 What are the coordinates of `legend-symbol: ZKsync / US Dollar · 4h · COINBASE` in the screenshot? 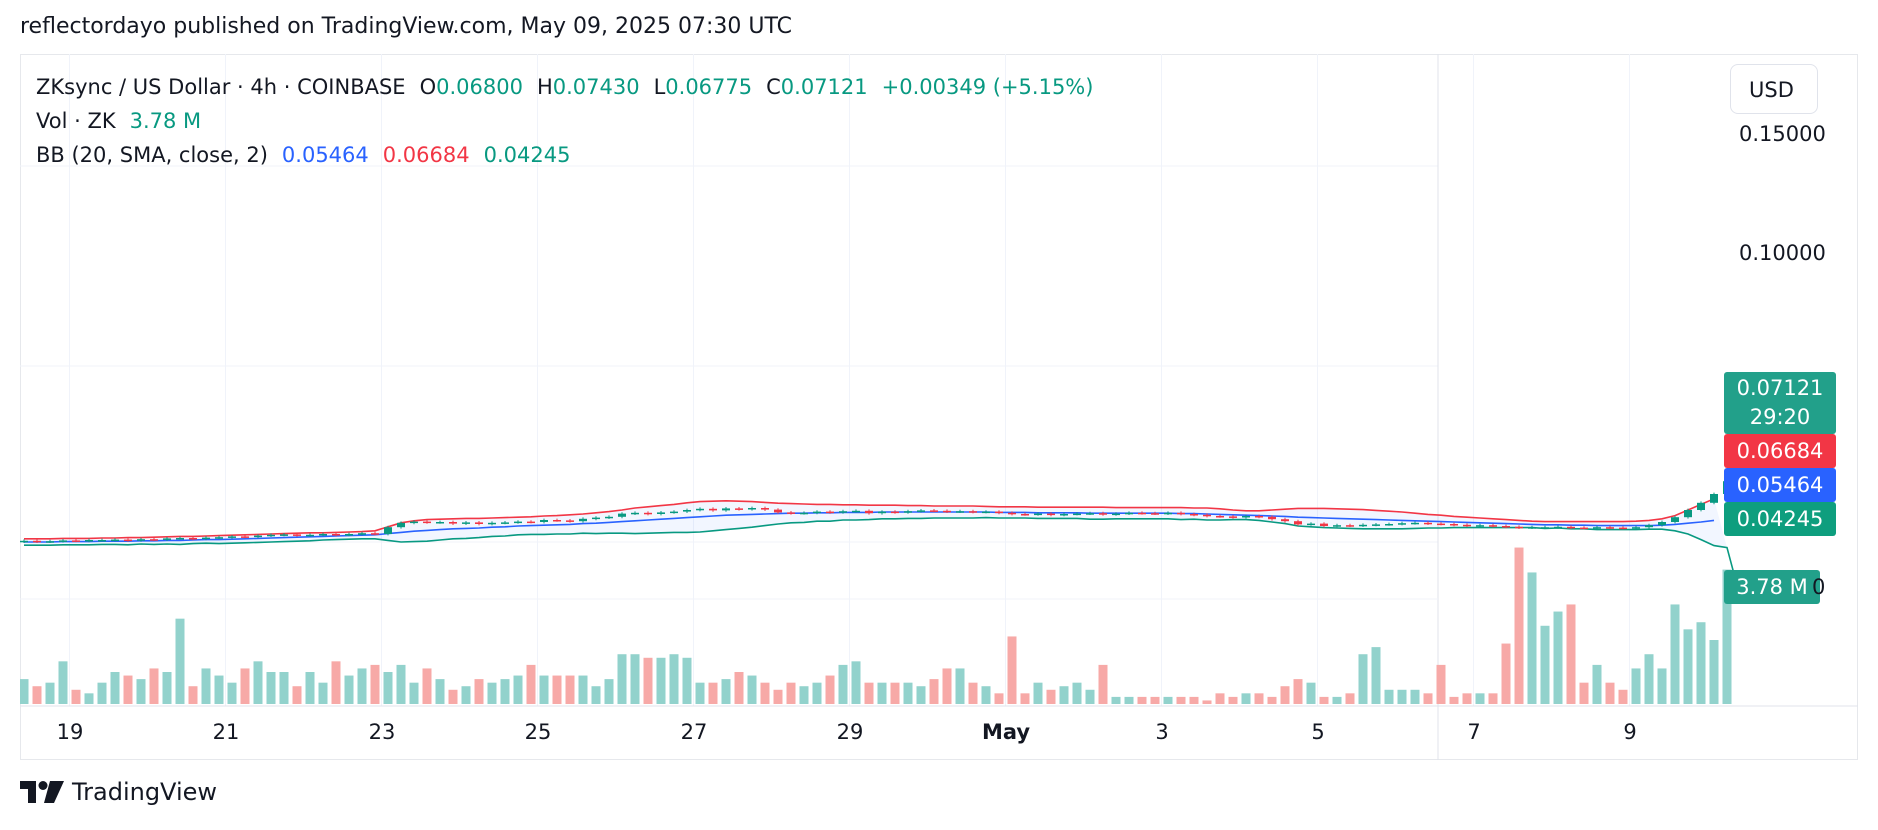 It's located at (221, 87).